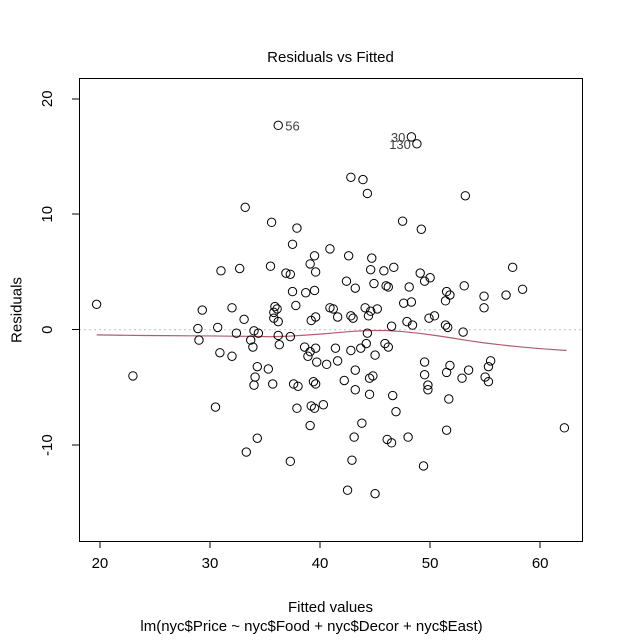 This screenshot has width=623, height=640. Describe the element at coordinates (47, 445) in the screenshot. I see `y-tick-label: -10` at that location.